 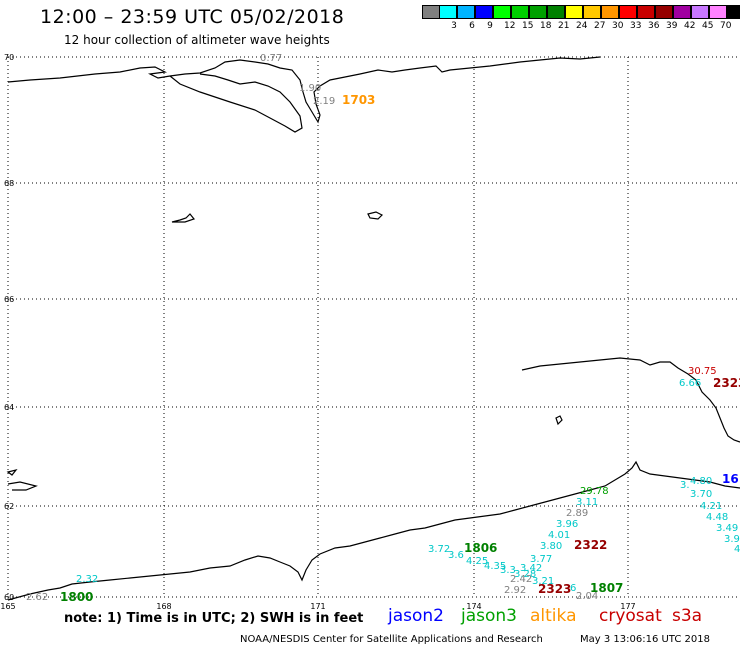 What do you see at coordinates (730, 479) in the screenshot?
I see `pass-time-label: 16` at bounding box center [730, 479].